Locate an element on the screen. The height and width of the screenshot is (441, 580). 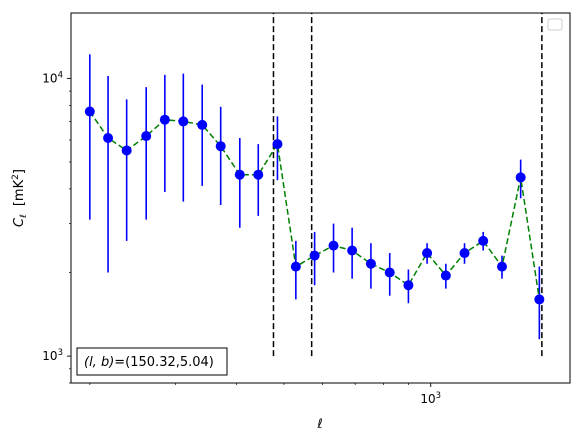
x-tick-label-0: 103 is located at coordinates (430, 398).